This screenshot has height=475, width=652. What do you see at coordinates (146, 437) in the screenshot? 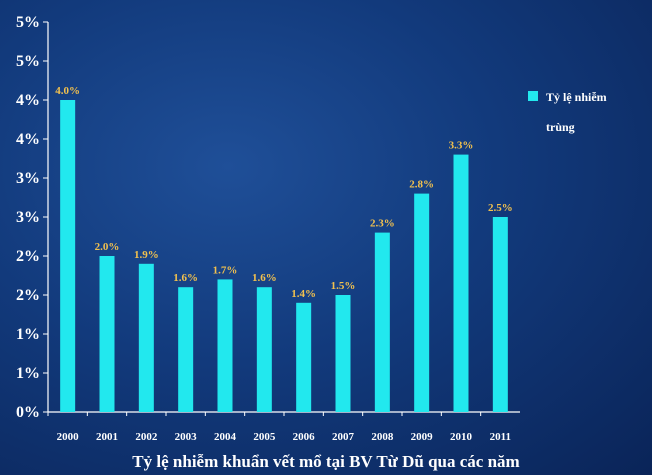
I see `x-tick-label: 2002` at bounding box center [146, 437].